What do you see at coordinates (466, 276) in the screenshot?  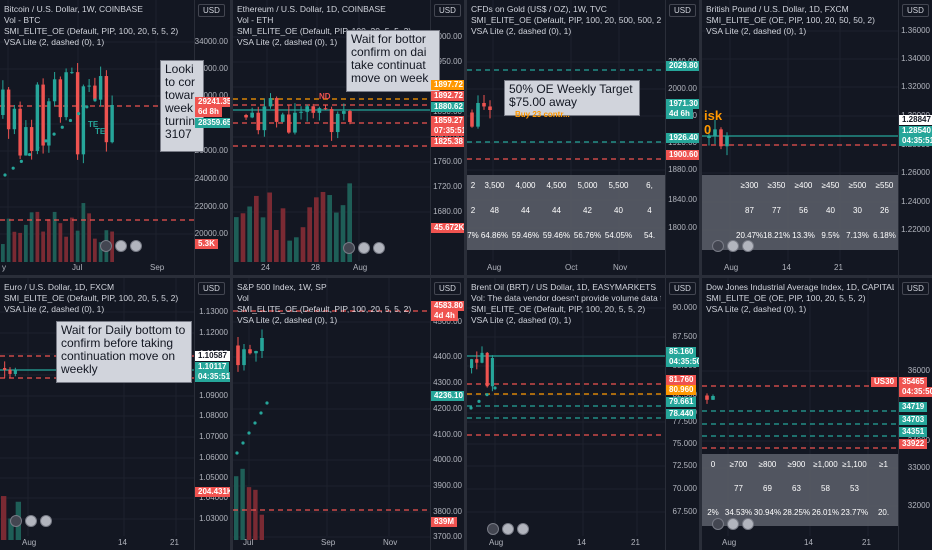 I see `pane-divider` at bounding box center [466, 276].